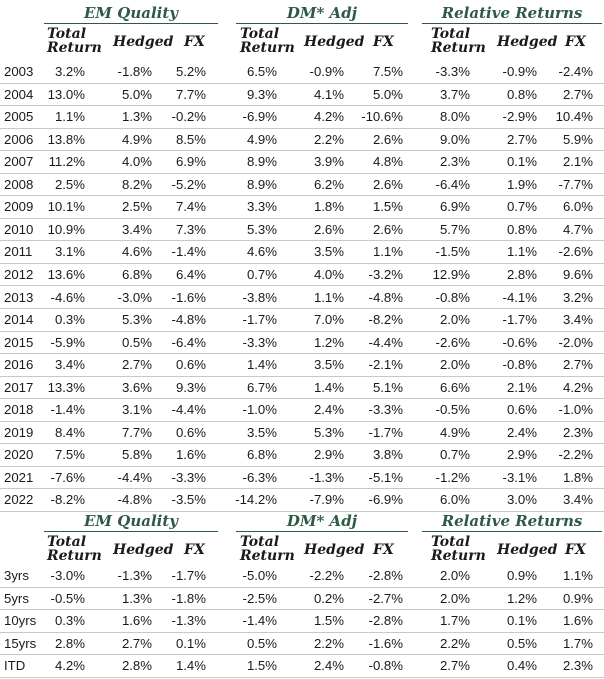  What do you see at coordinates (67, 500) in the screenshot?
I see `table-cell: -8.2%` at bounding box center [67, 500].